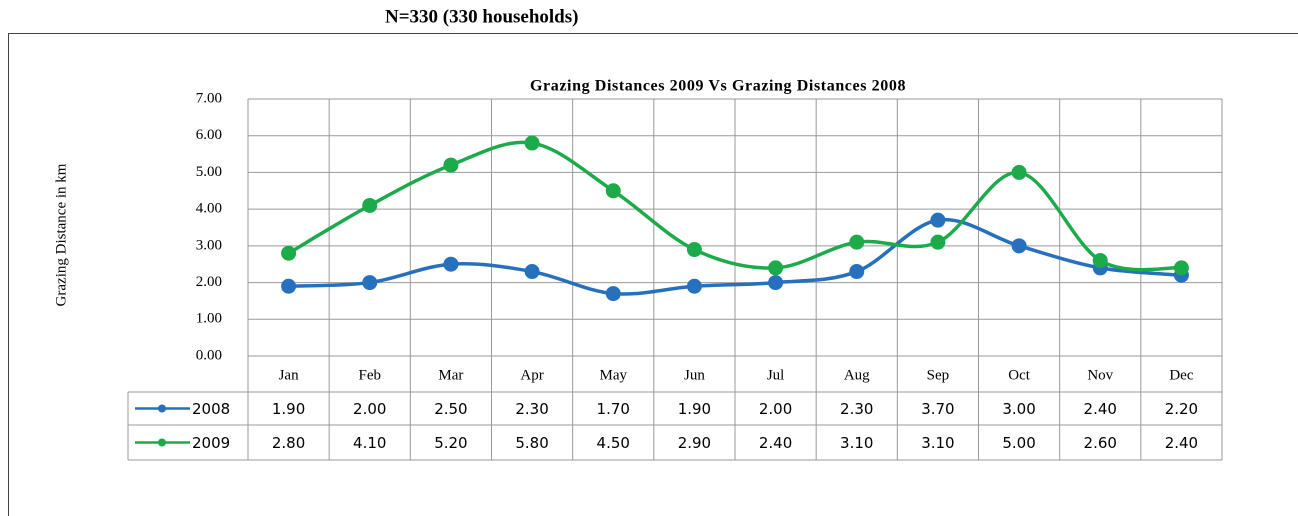  Describe the element at coordinates (1100, 443) in the screenshot. I see `table-value: 2.60` at that location.